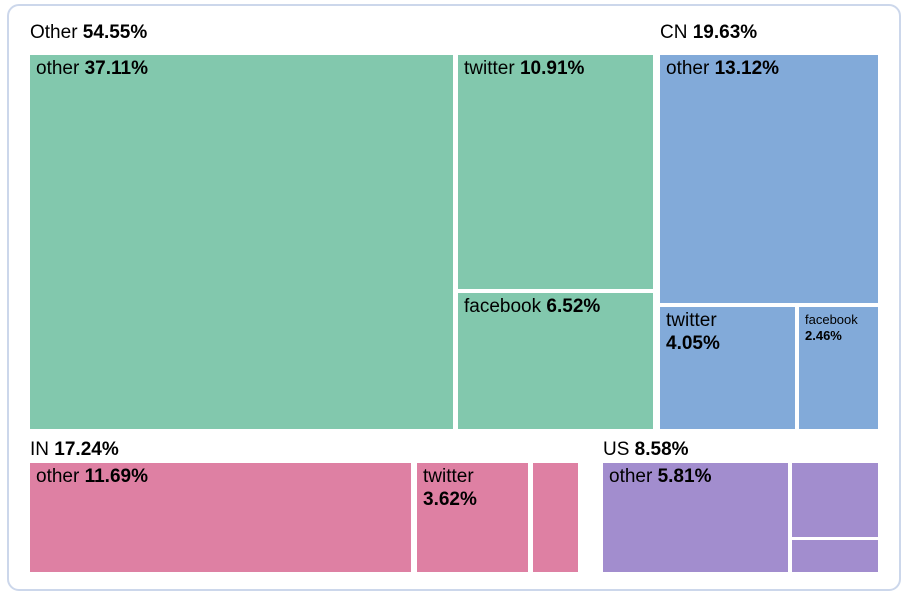  Describe the element at coordinates (113, 476) in the screenshot. I see `cell-value: 11.69%` at that location.